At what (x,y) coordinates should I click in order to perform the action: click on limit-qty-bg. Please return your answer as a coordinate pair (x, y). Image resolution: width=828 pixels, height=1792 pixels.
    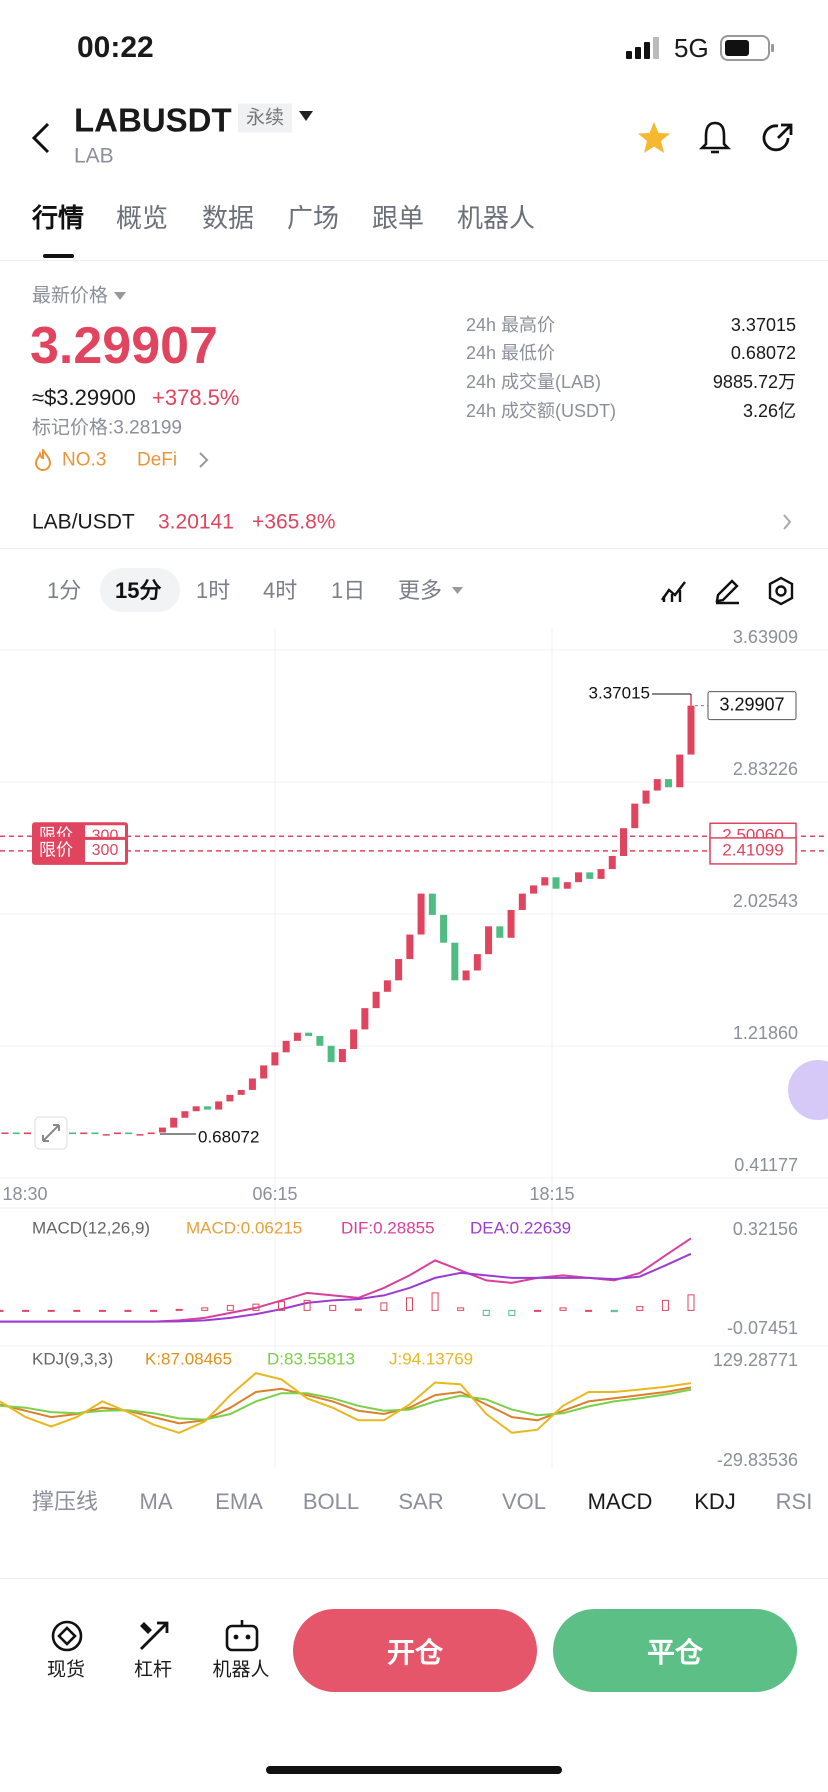
    Looking at the image, I should click on (105, 850).